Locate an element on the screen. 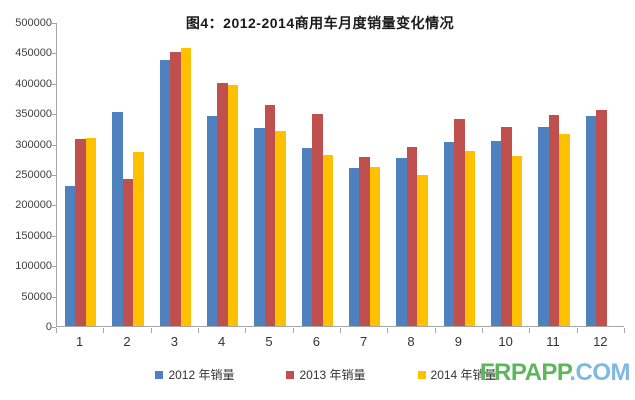 The width and height of the screenshot is (635, 400). watermark-frpapp: FRPAPP is located at coordinates (524, 372).